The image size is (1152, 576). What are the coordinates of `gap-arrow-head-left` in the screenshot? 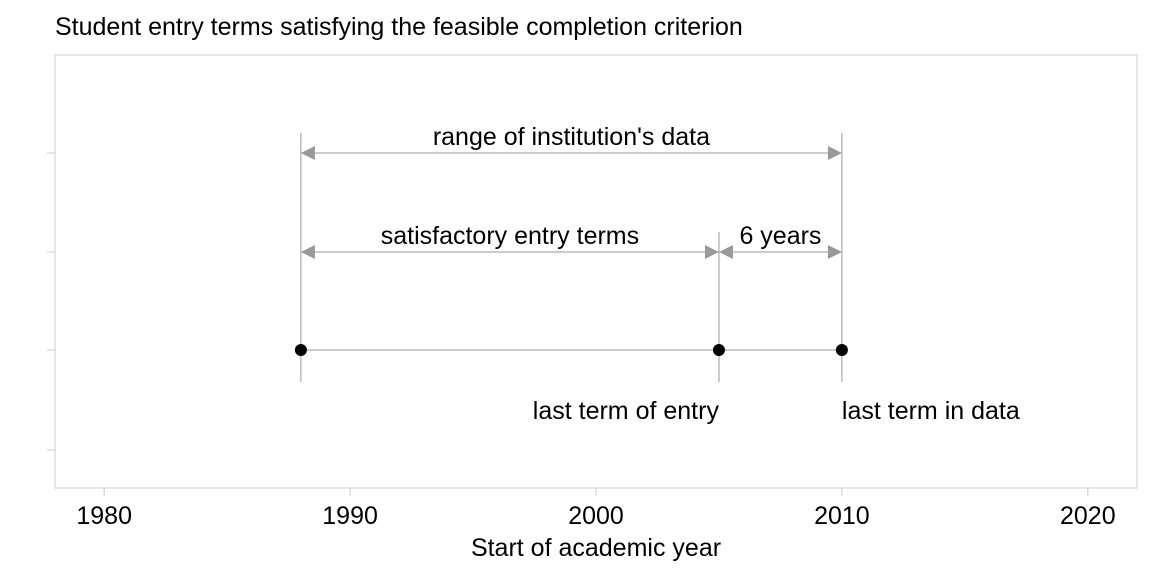 It's located at (725, 252).